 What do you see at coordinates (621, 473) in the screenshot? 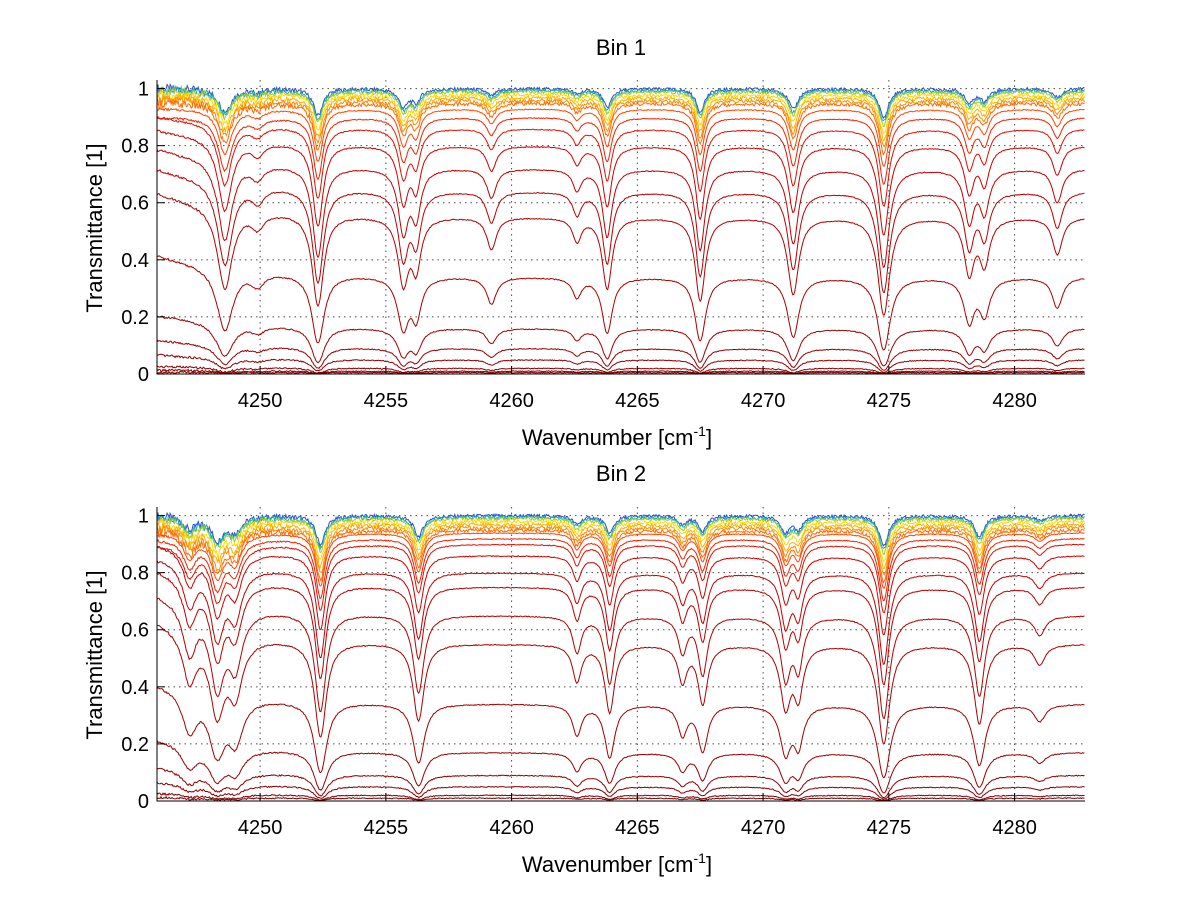
I see `bin-2-title: Bin 2` at bounding box center [621, 473].